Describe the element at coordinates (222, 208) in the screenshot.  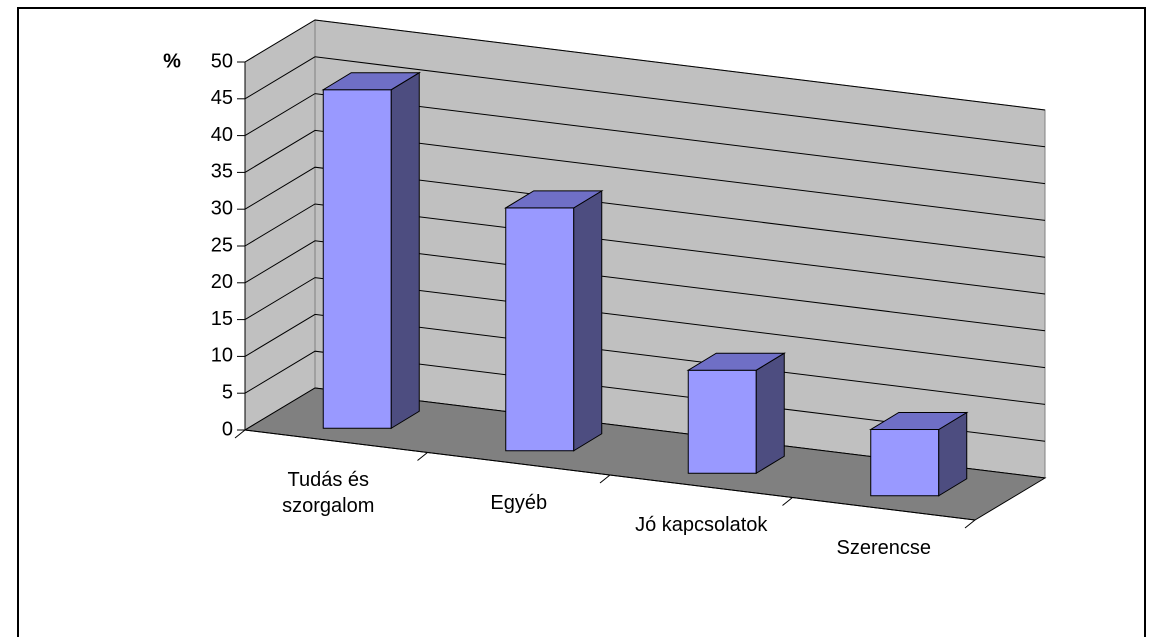
I see `y-tick-label: 30` at that location.